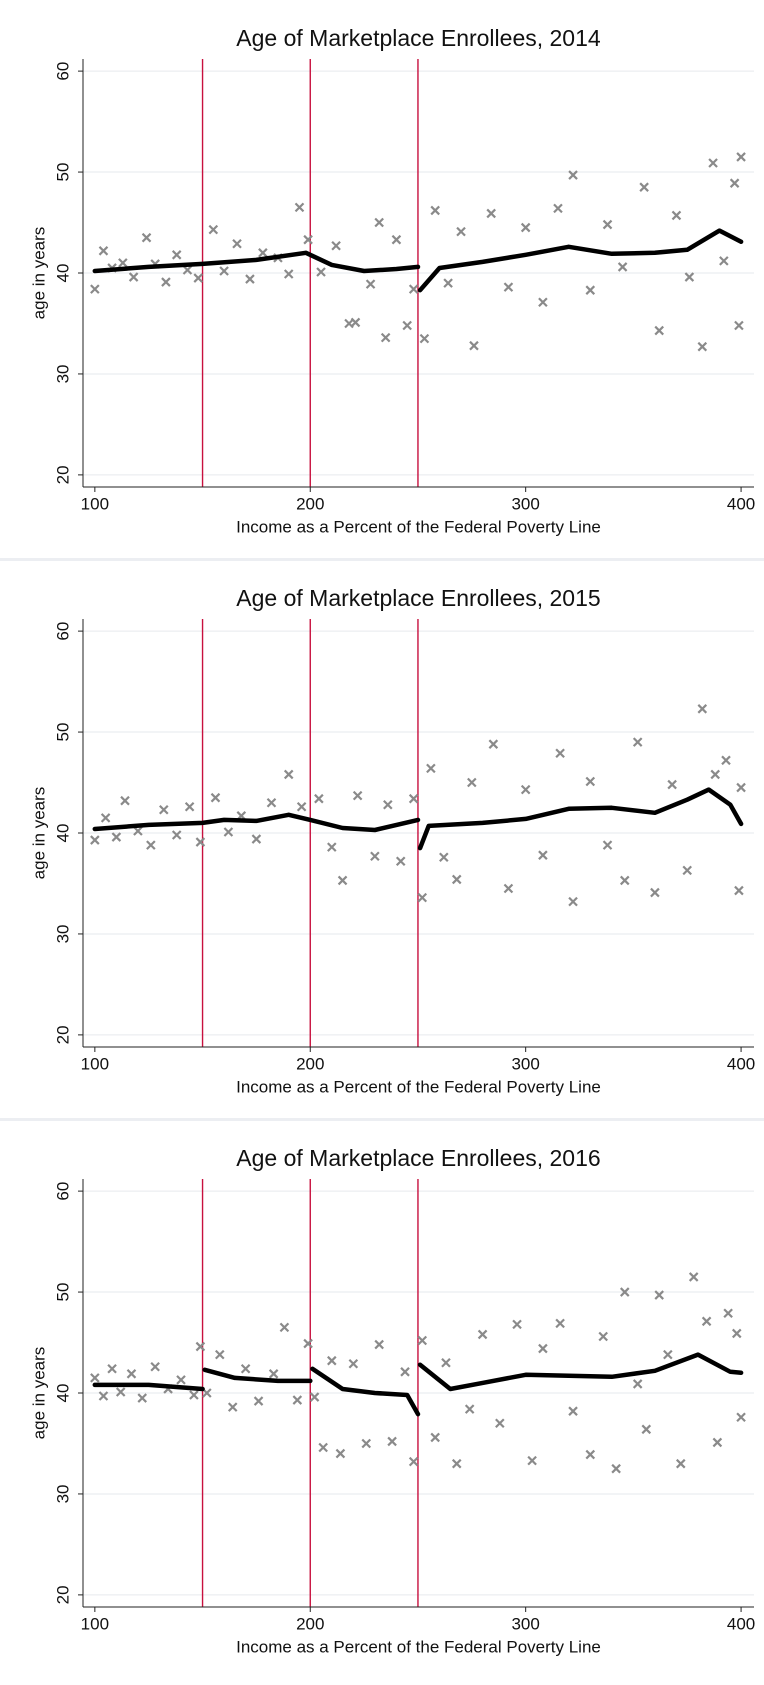 This screenshot has height=1685, width=764. What do you see at coordinates (310, 1063) in the screenshot?
I see `x-tick-label: 200` at bounding box center [310, 1063].